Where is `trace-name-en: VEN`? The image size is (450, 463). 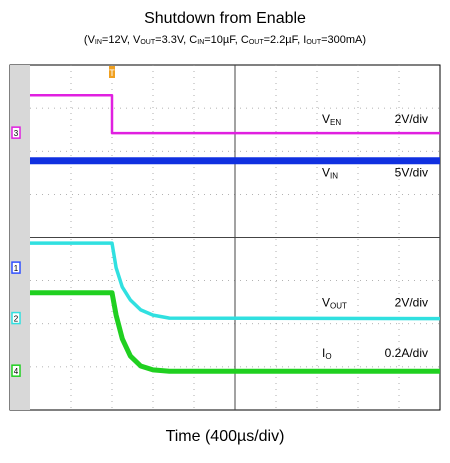 trace-name-en: VEN is located at coordinates (331, 119).